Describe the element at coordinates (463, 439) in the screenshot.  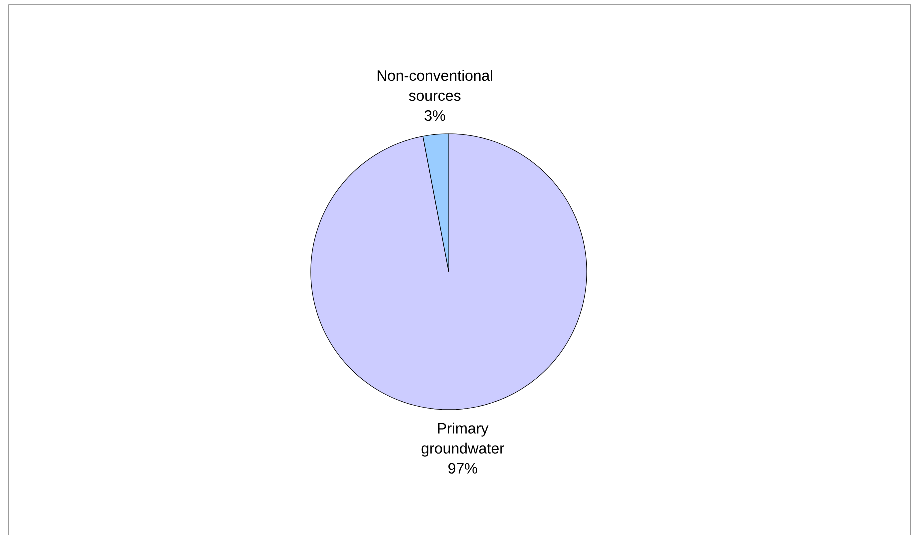
I see `slice-label: Primary groundwater` at that location.